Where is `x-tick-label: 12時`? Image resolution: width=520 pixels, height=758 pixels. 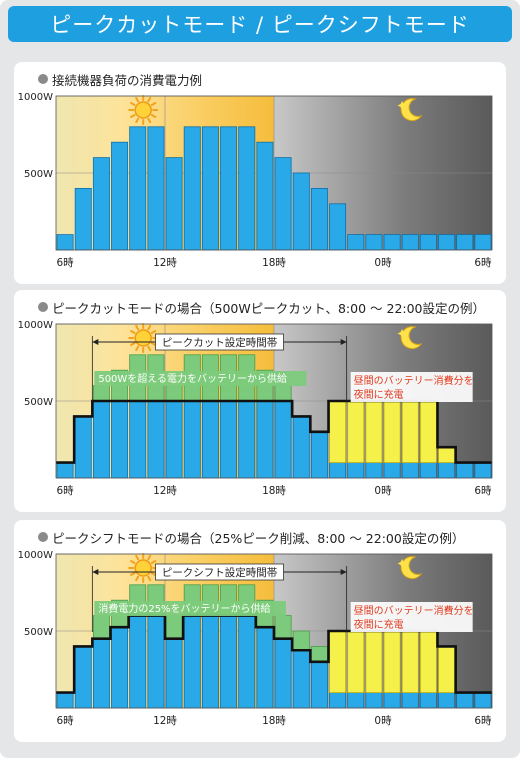
x-tick-label: 12時 is located at coordinates (165, 721).